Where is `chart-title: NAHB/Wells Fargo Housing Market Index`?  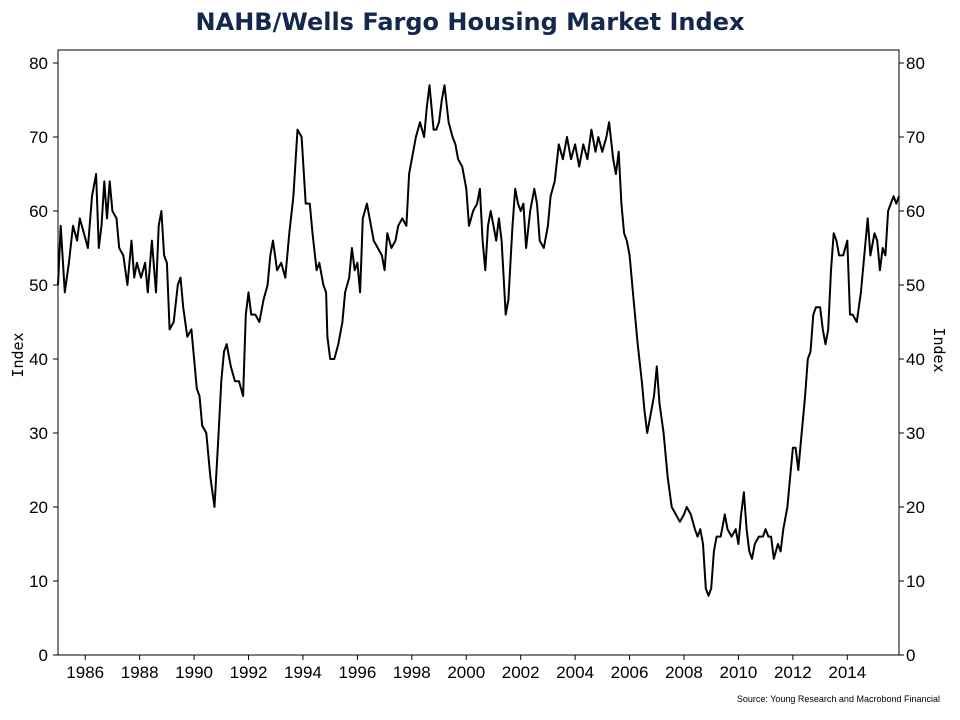
chart-title: NAHB/Wells Fargo Housing Market Index is located at coordinates (470, 22).